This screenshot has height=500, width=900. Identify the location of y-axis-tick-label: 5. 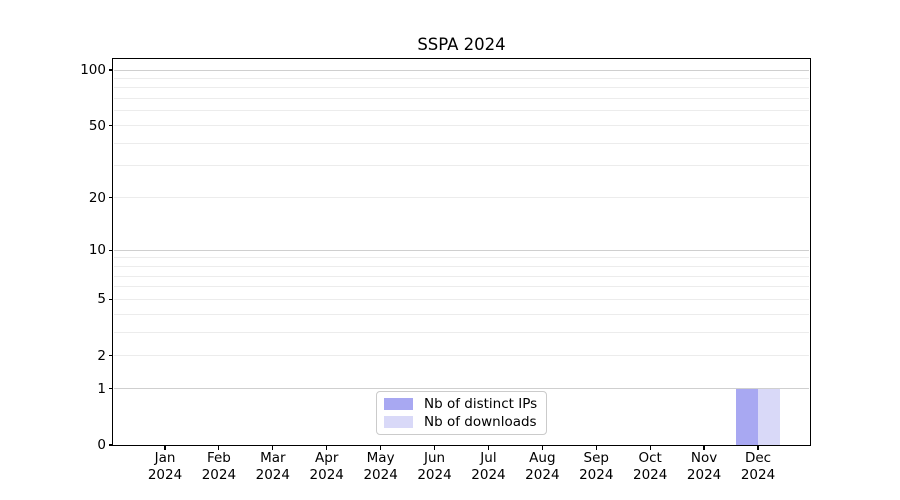
(101, 299).